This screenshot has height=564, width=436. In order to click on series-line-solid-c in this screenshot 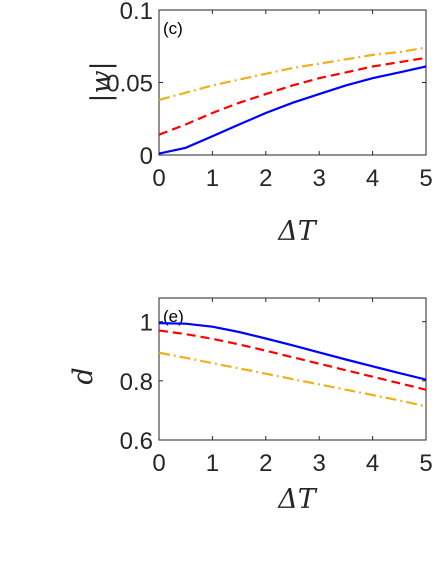, I will do `click(292, 110)`.